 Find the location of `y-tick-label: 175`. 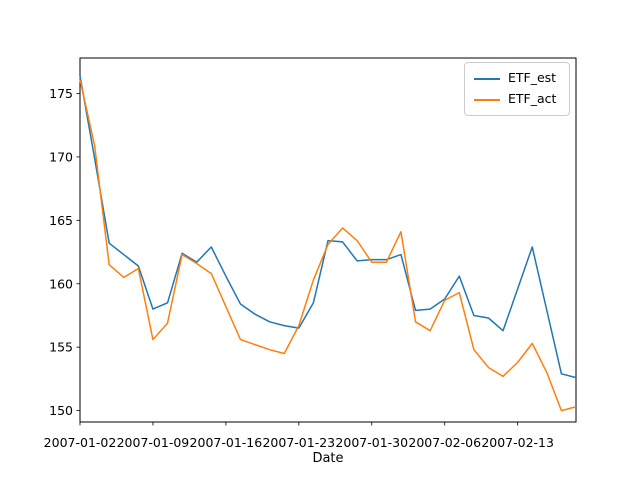

y-tick-label: 175 is located at coordinates (61, 93).